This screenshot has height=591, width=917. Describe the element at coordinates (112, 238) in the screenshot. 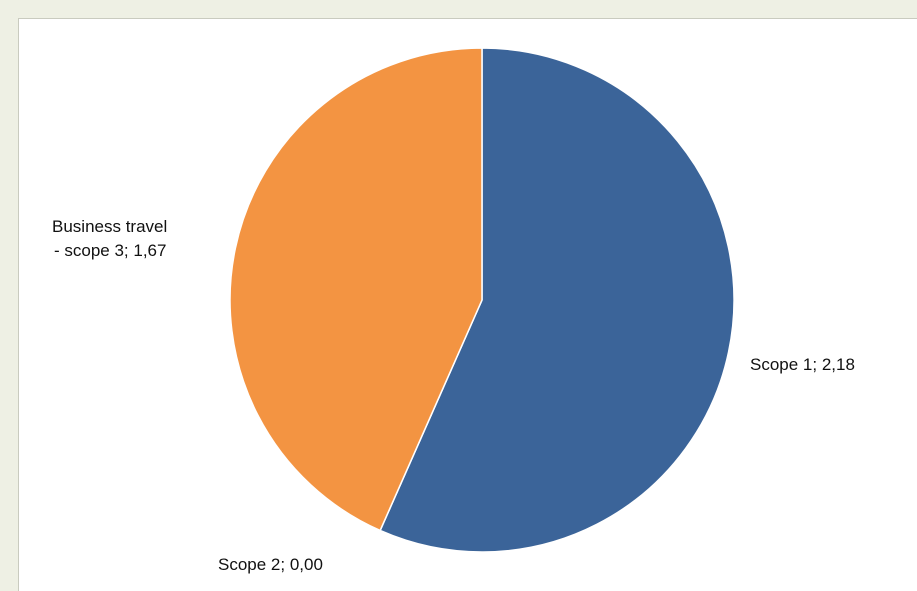

I see `data-label-business-travel: Business travel - scope 3; 1,67` at that location.